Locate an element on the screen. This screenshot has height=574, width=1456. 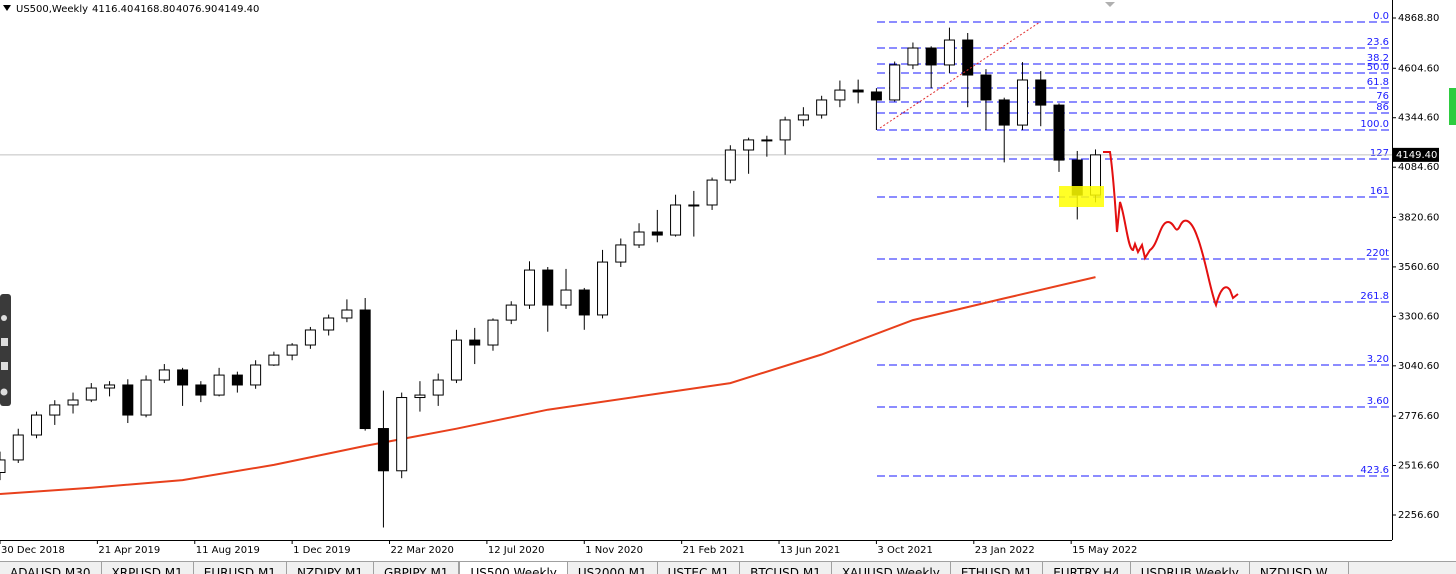
active-tab: US500,Weekly is located at coordinates (513, 568).